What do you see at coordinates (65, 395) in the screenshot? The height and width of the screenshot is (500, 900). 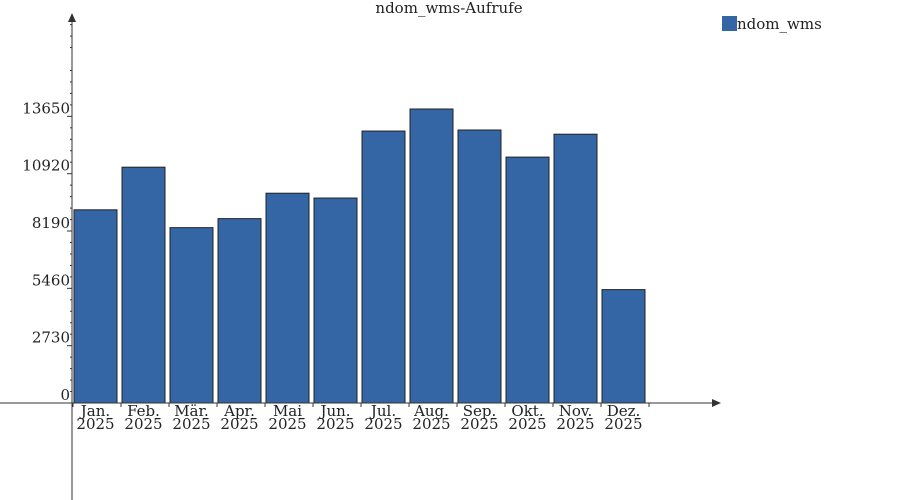 I see `y-tick-label-0: 0` at bounding box center [65, 395].